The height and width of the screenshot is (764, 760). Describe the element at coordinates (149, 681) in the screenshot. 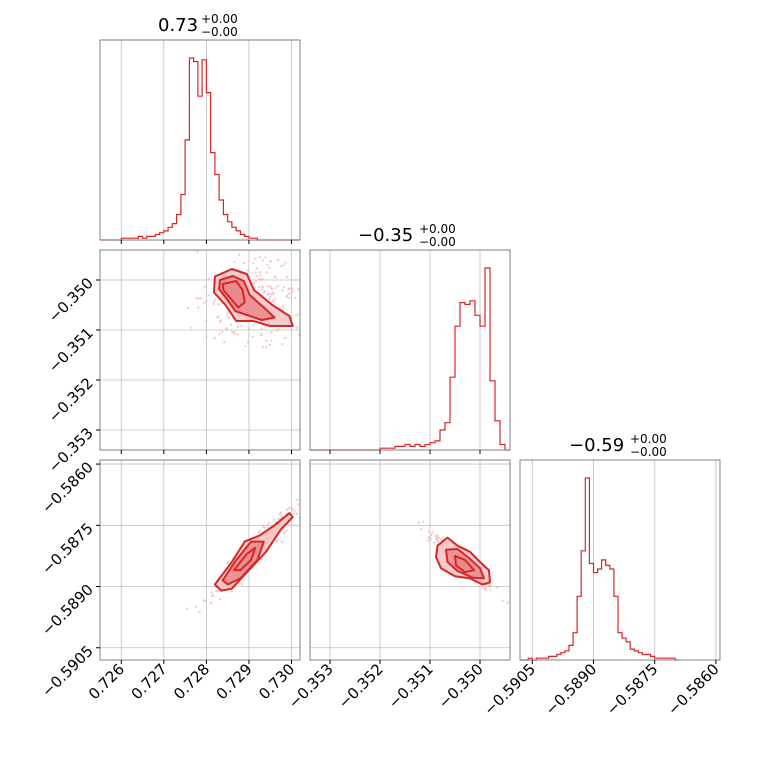

I see `xtick-label-p0-1: 0.727` at that location.